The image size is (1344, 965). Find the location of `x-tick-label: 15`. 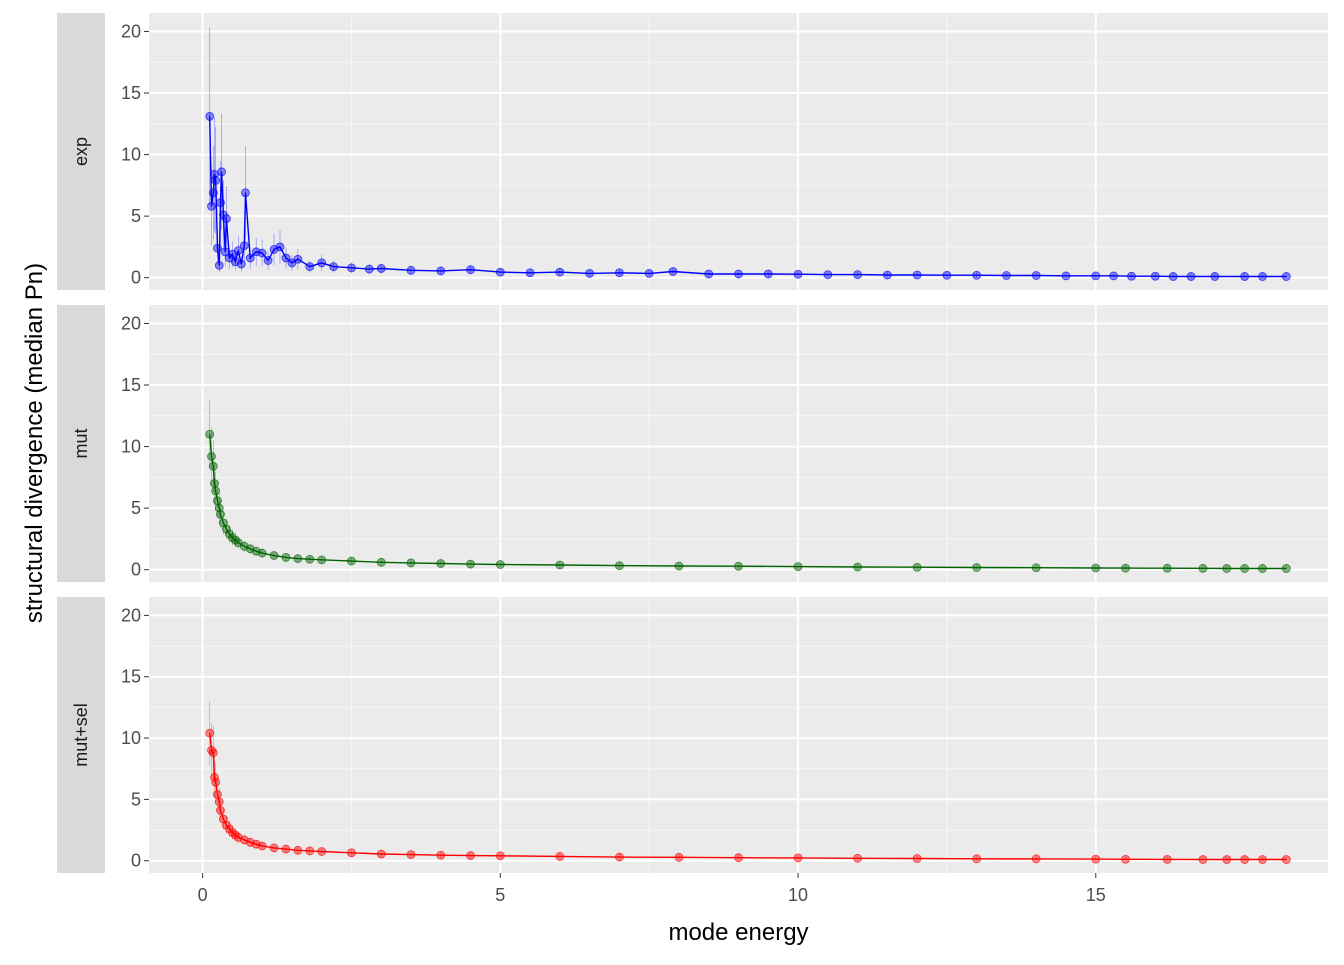

x-tick-label: 15 is located at coordinates (1096, 895).